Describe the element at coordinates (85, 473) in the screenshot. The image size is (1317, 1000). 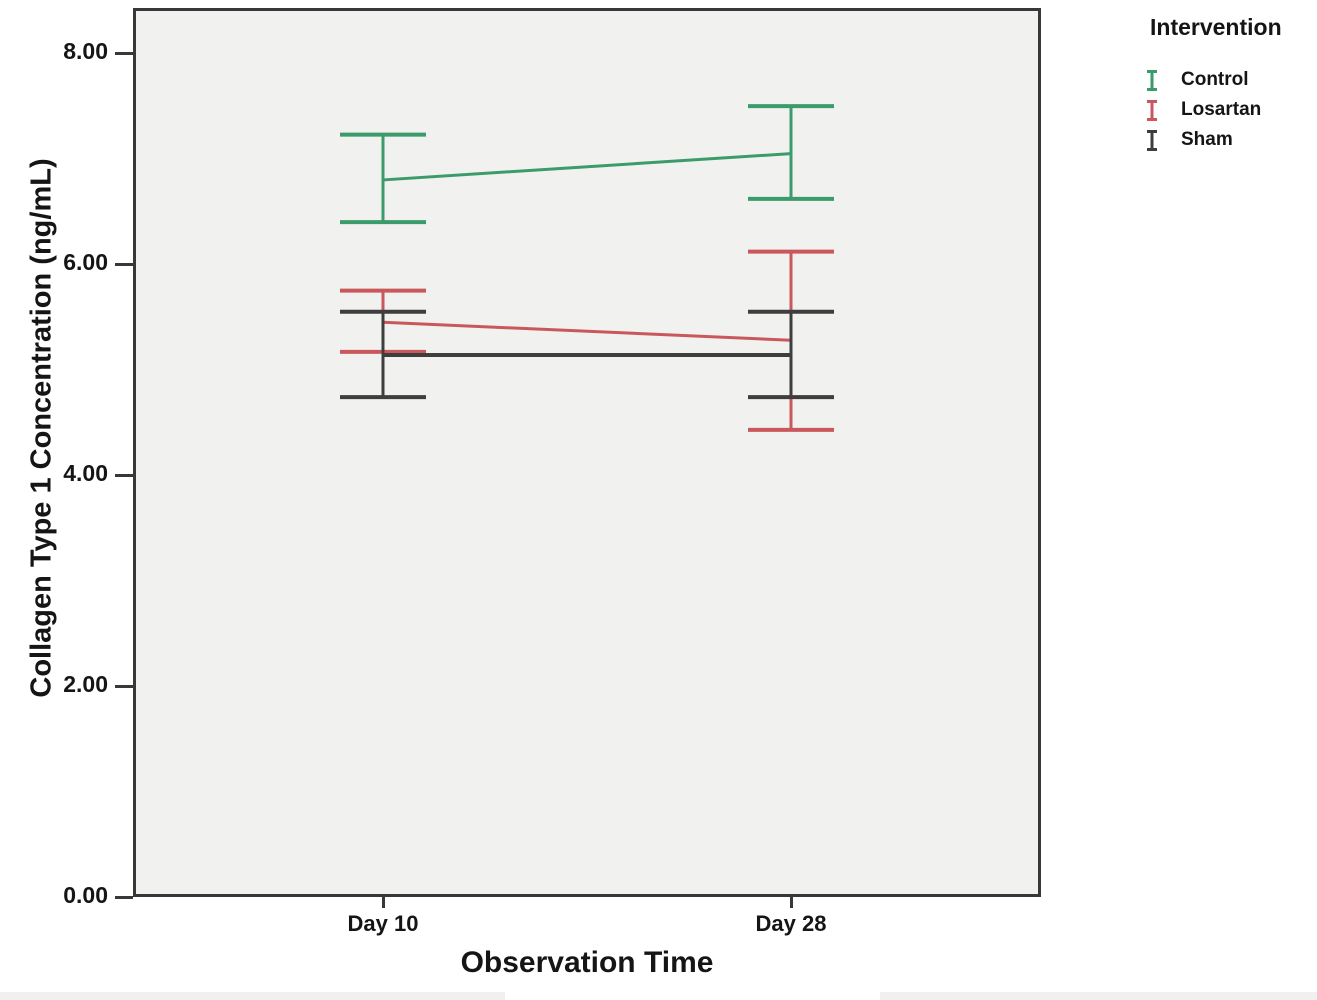
I see `y-tick-label: 4.00` at that location.